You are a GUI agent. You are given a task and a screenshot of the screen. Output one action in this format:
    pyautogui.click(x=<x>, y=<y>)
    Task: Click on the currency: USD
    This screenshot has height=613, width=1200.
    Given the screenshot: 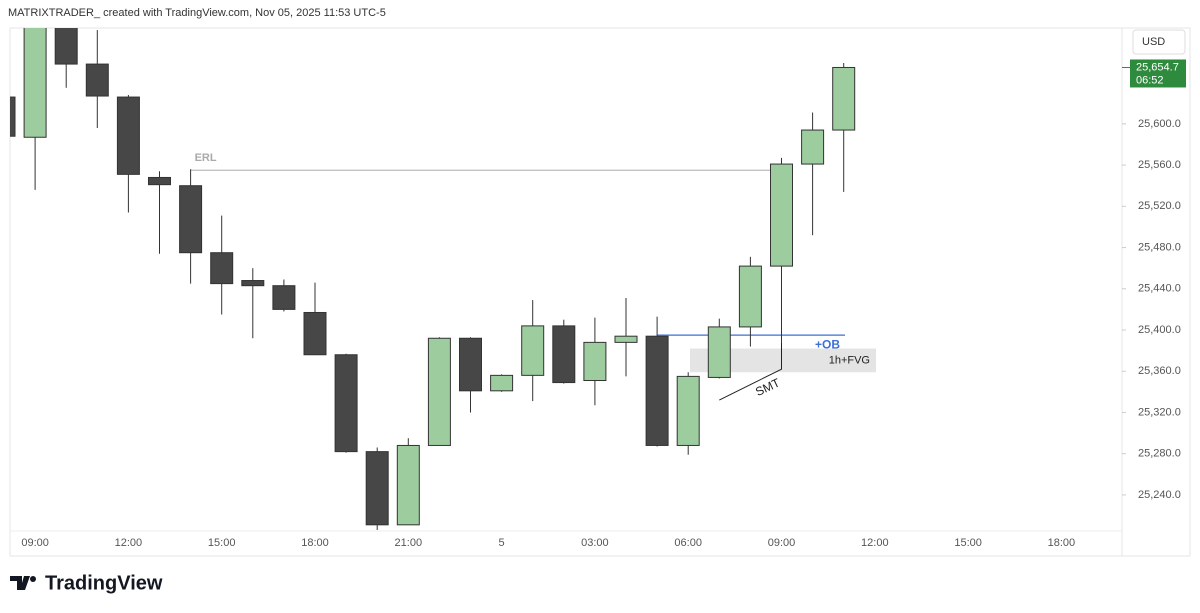 What is the action you would take?
    pyautogui.click(x=1153, y=42)
    